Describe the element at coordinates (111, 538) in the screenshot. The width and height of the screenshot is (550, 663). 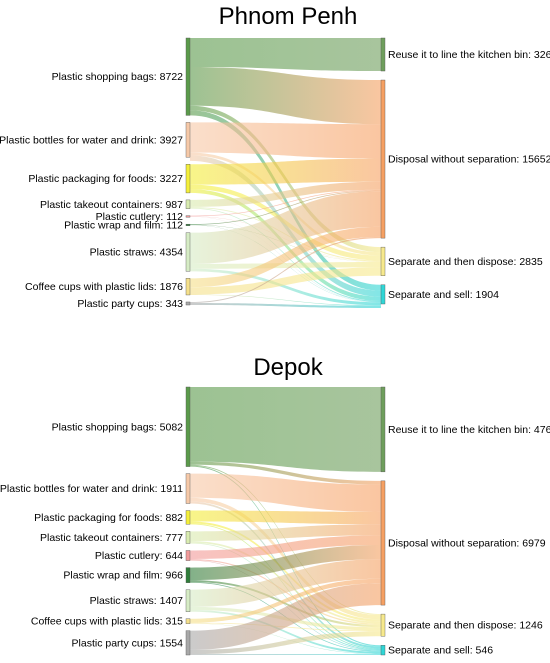
I see `source-label-plastic-takeout-containers: Plastic takeout containers: 777` at that location.